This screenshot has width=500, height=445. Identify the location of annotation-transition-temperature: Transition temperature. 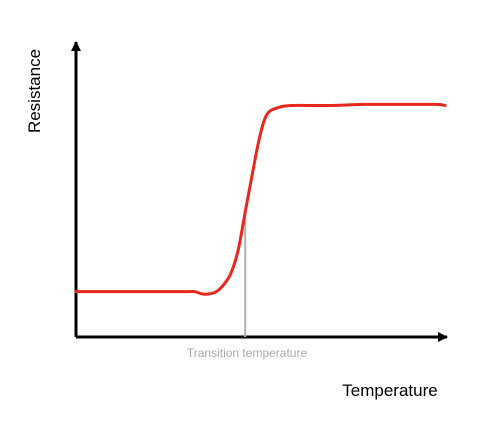
(247, 353).